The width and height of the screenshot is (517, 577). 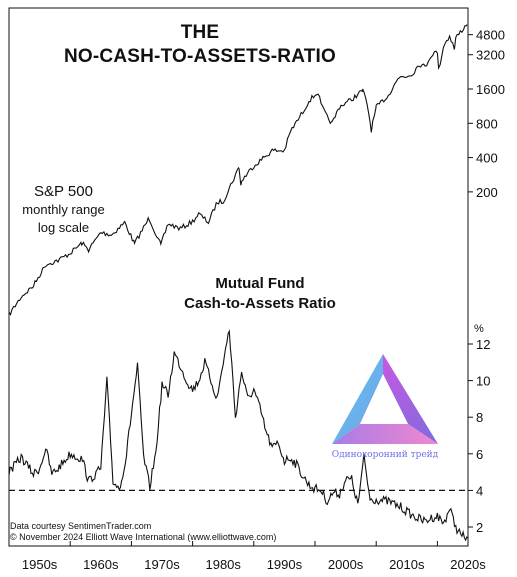 I want to click on y-tick-bottom-label: 10, so click(x=483, y=381).